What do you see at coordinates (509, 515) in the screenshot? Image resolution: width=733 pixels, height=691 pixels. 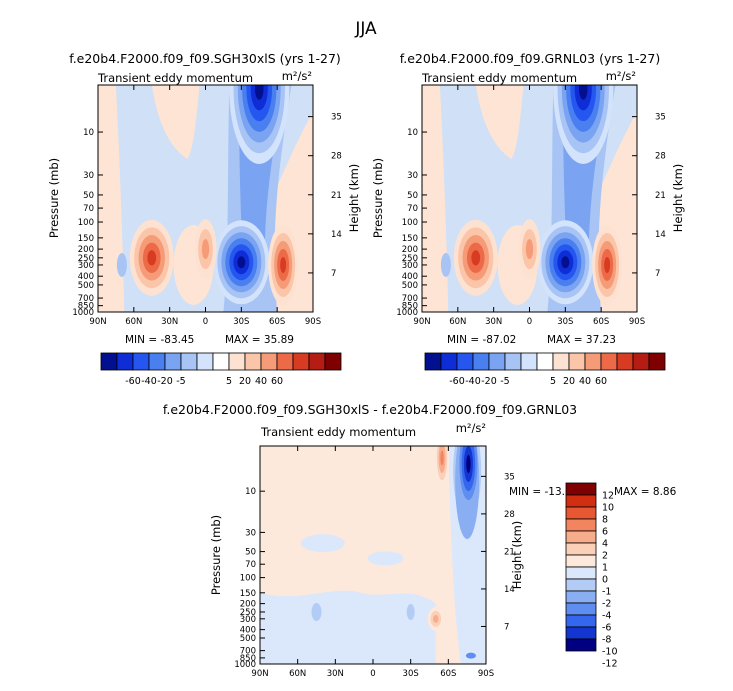 I see `height-tick-label: 28` at bounding box center [509, 515].